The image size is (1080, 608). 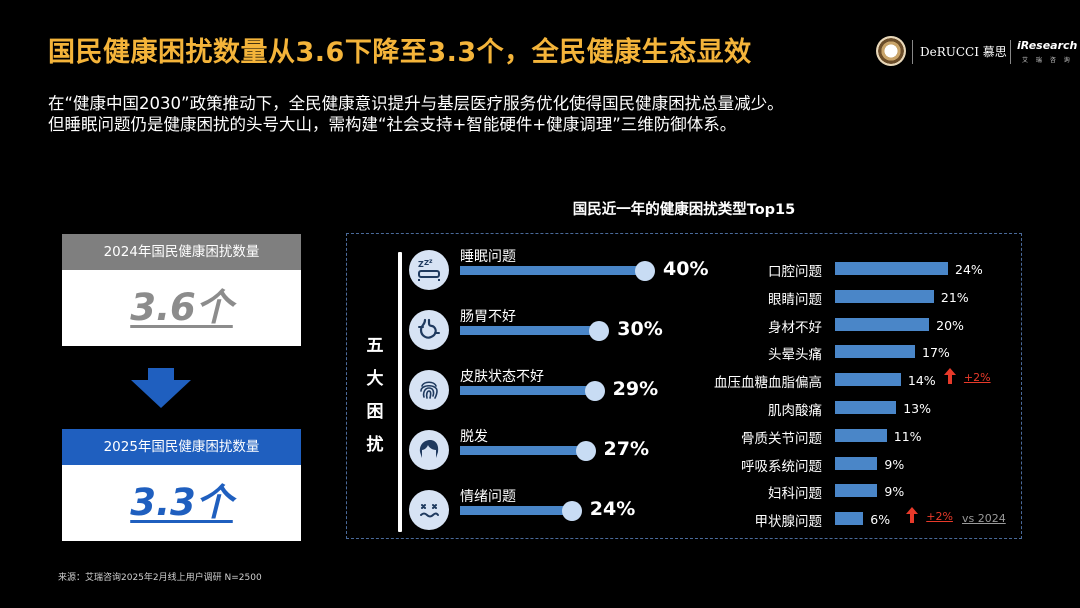 I want to click on count-2025-value: 3.3个, so click(x=181, y=502).